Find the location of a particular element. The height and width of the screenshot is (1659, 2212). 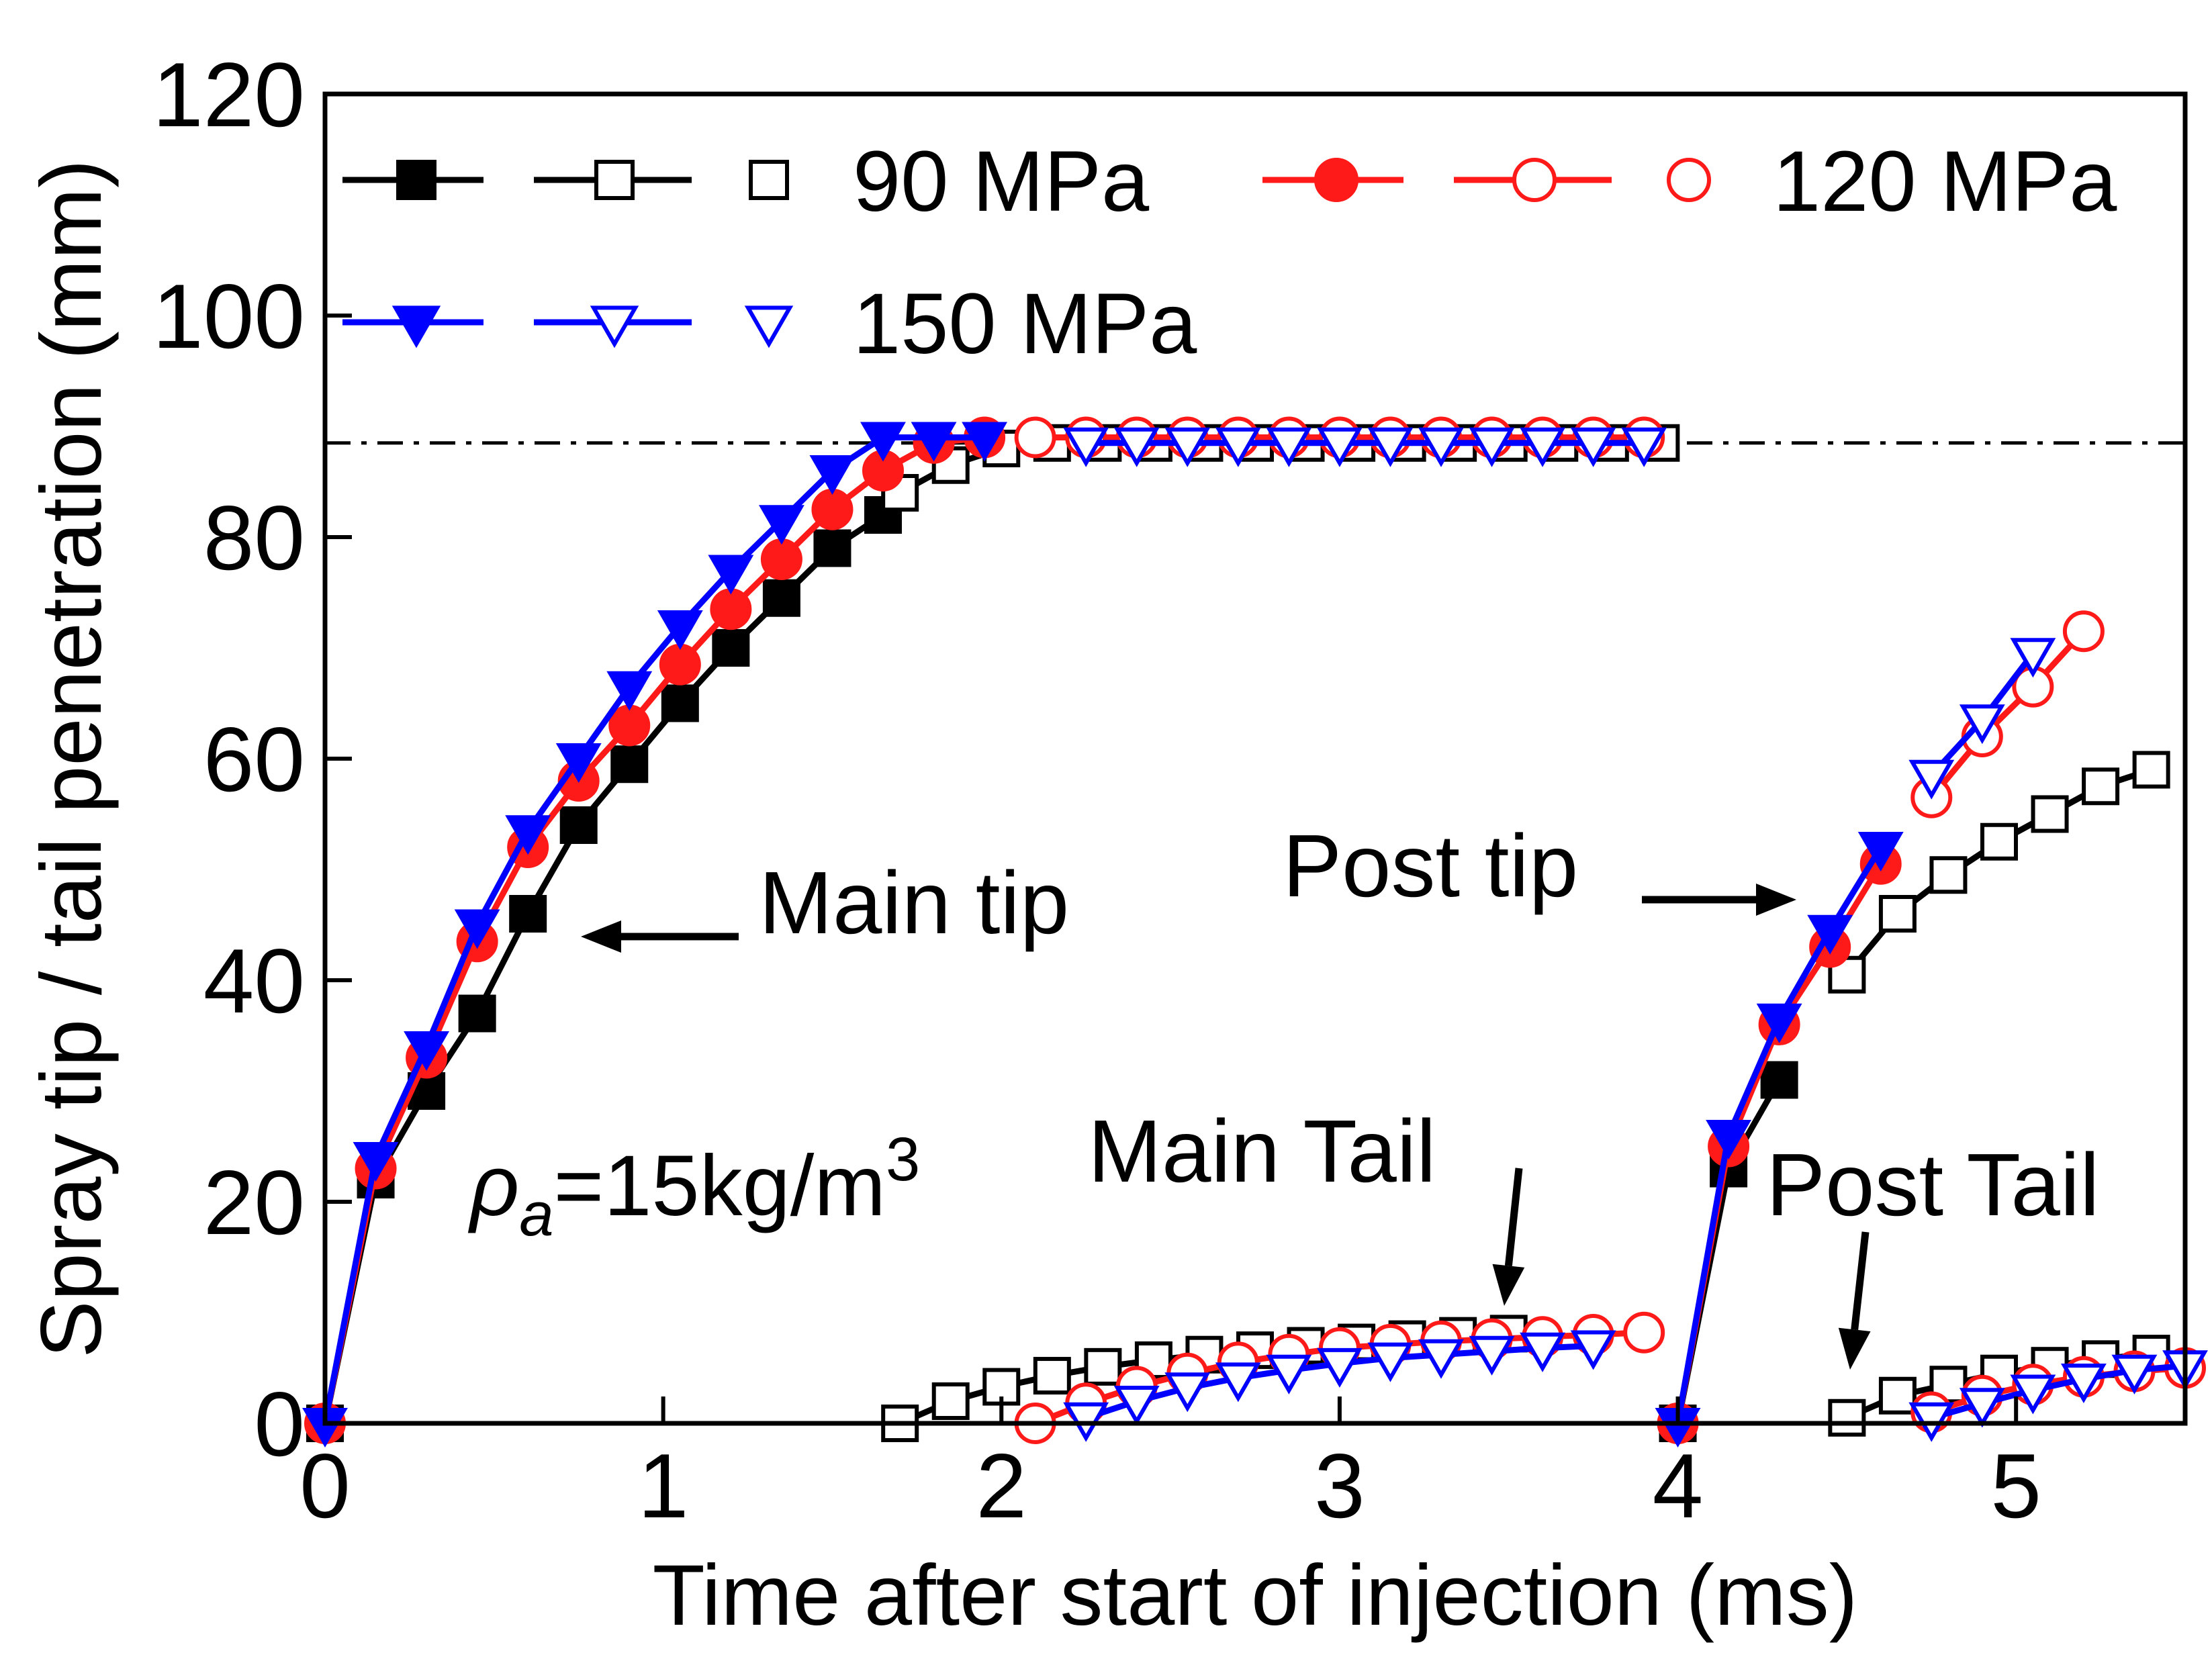

x-tick-label: 2 is located at coordinates (1001, 1486).